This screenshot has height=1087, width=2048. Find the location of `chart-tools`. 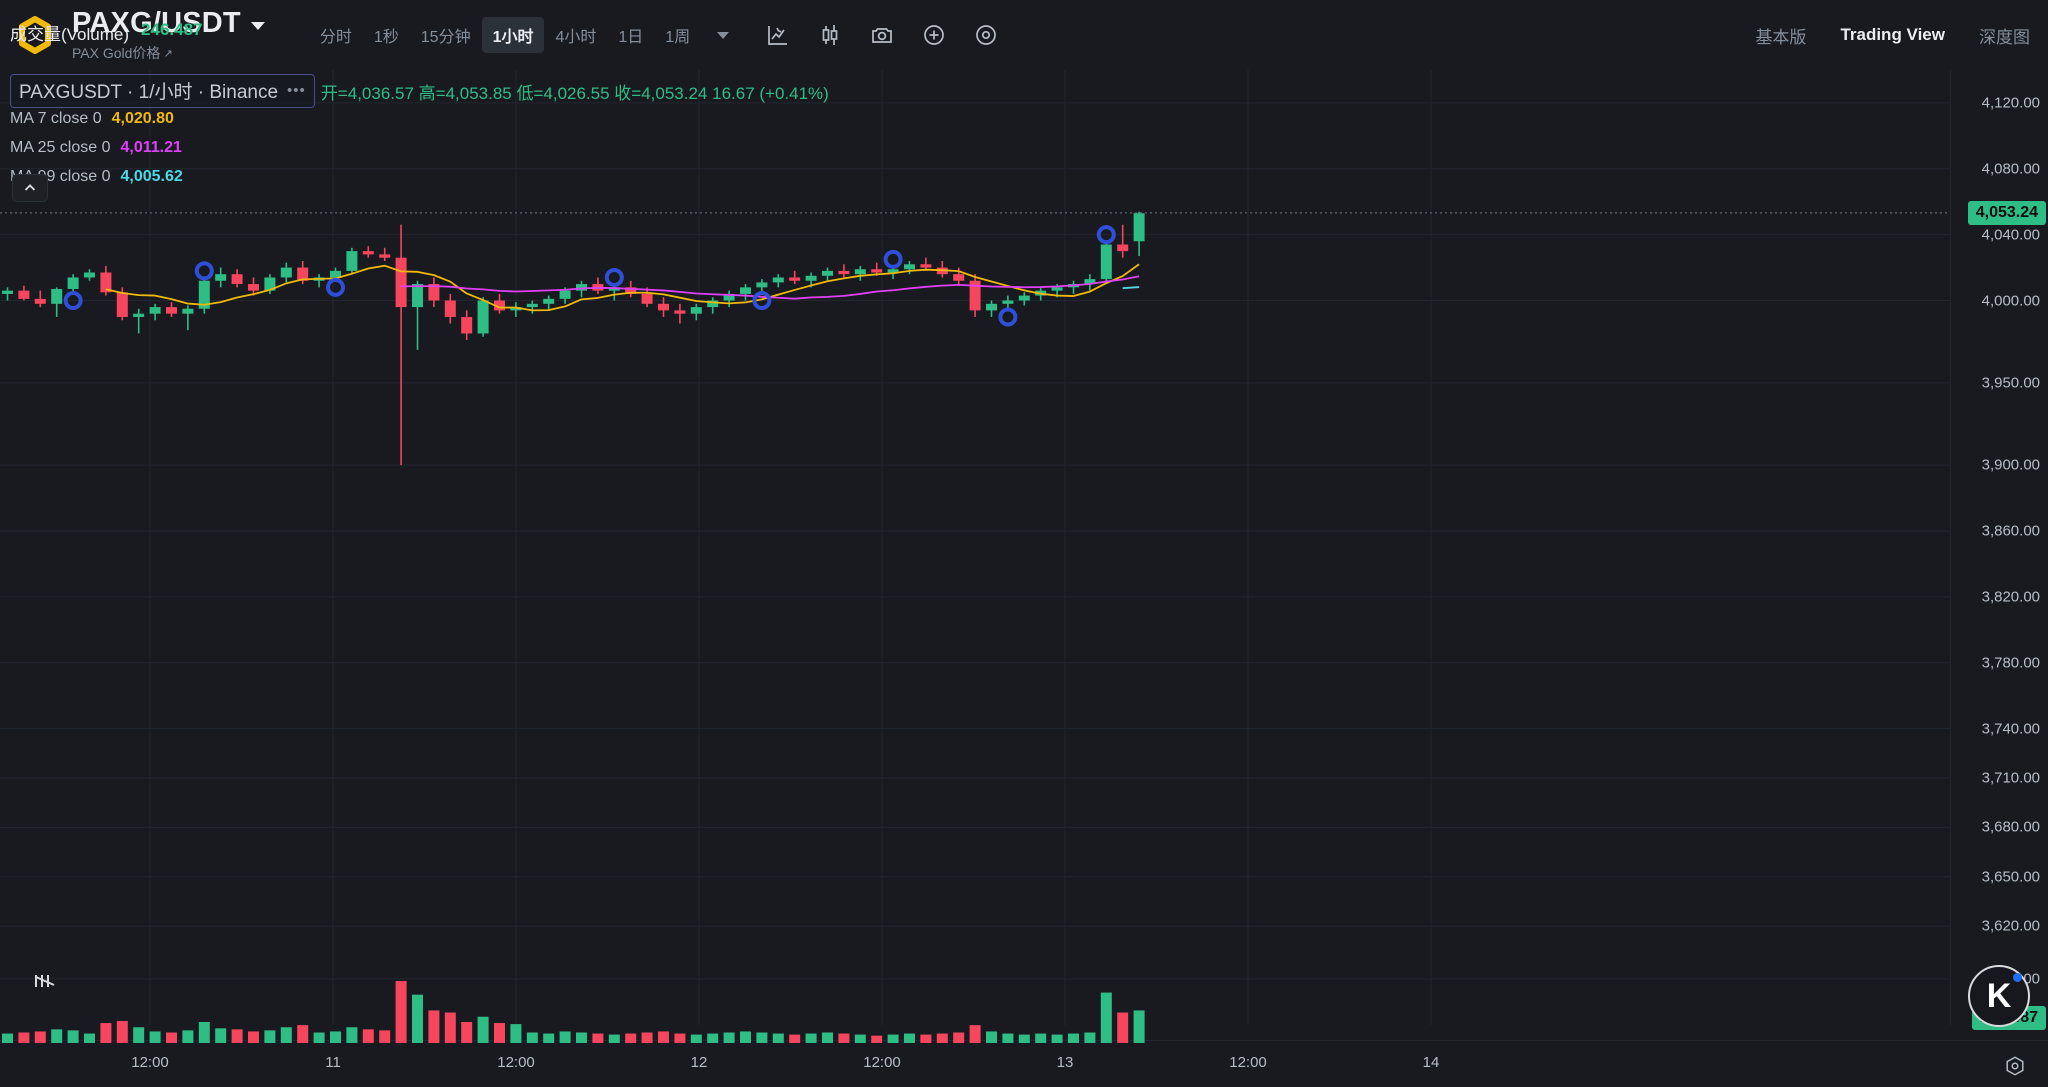

chart-tools is located at coordinates (882, 35).